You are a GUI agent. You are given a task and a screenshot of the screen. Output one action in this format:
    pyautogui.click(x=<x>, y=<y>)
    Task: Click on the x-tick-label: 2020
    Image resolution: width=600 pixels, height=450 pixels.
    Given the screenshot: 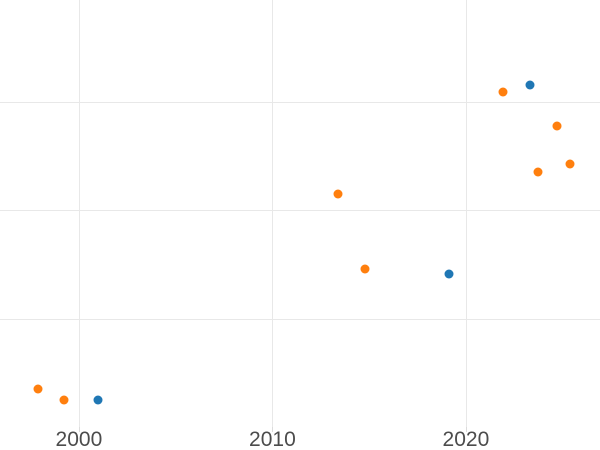 What is the action you would take?
    pyautogui.click(x=466, y=439)
    